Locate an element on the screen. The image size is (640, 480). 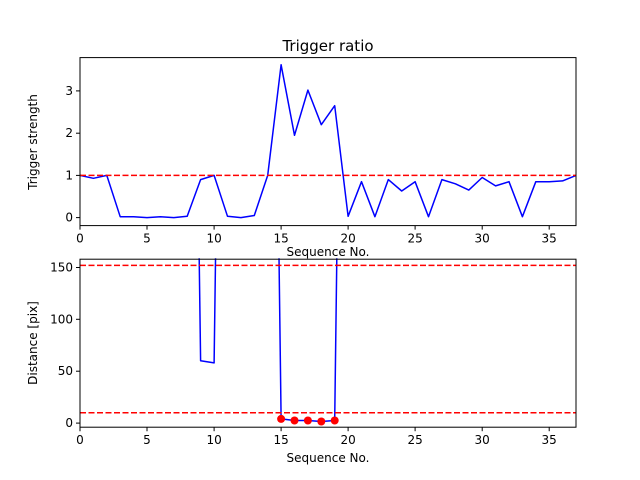
bottom-xaxis-label: Sequence No. is located at coordinates (328, 458).